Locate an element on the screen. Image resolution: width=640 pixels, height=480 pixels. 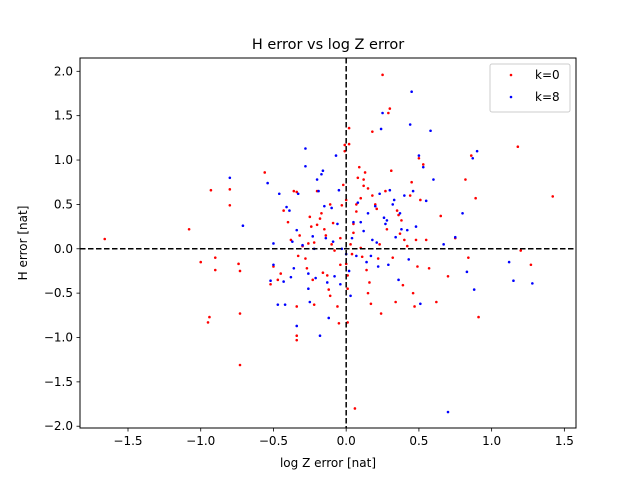
y-tick-label: 0.5 is located at coordinates (63, 204).